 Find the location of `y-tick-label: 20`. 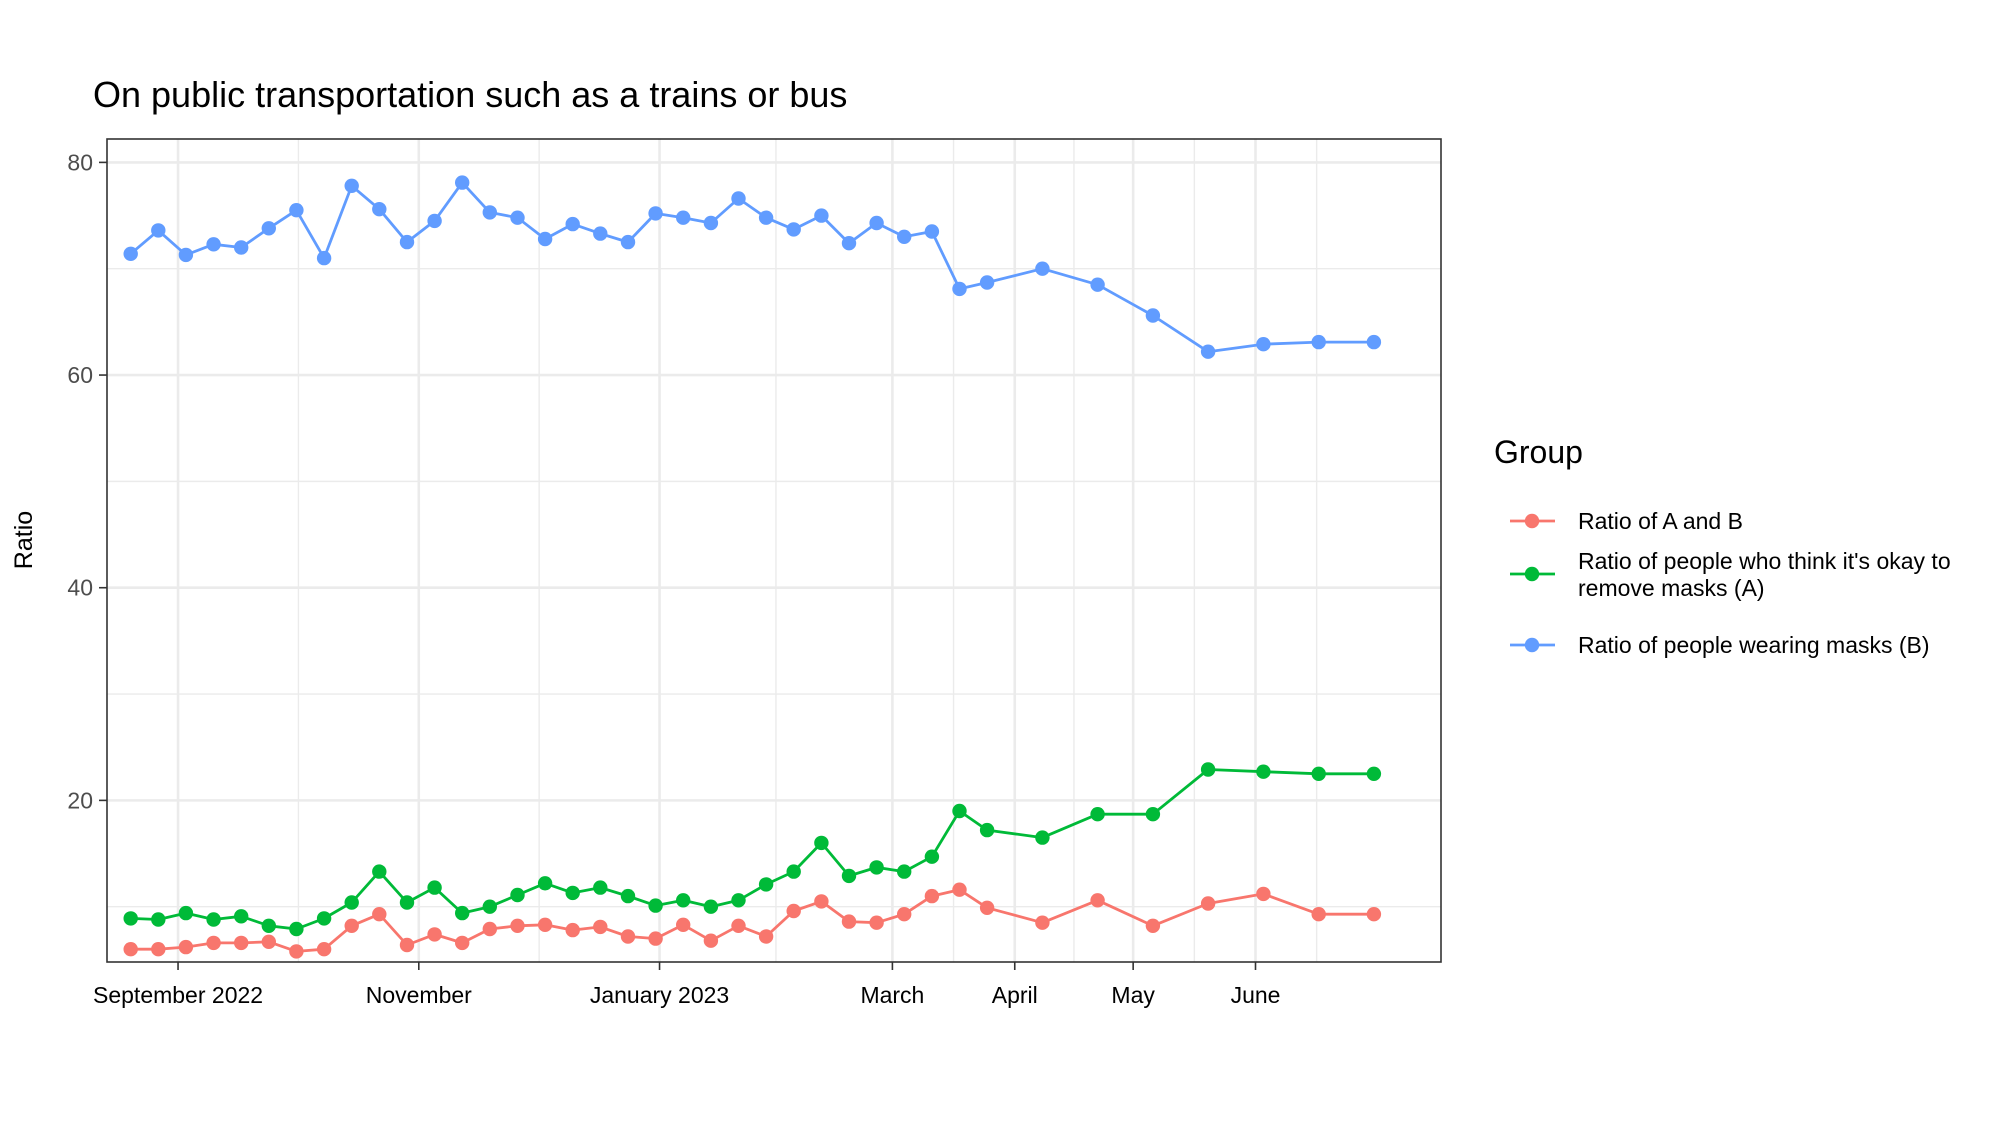

y-tick-label: 20 is located at coordinates (80, 800).